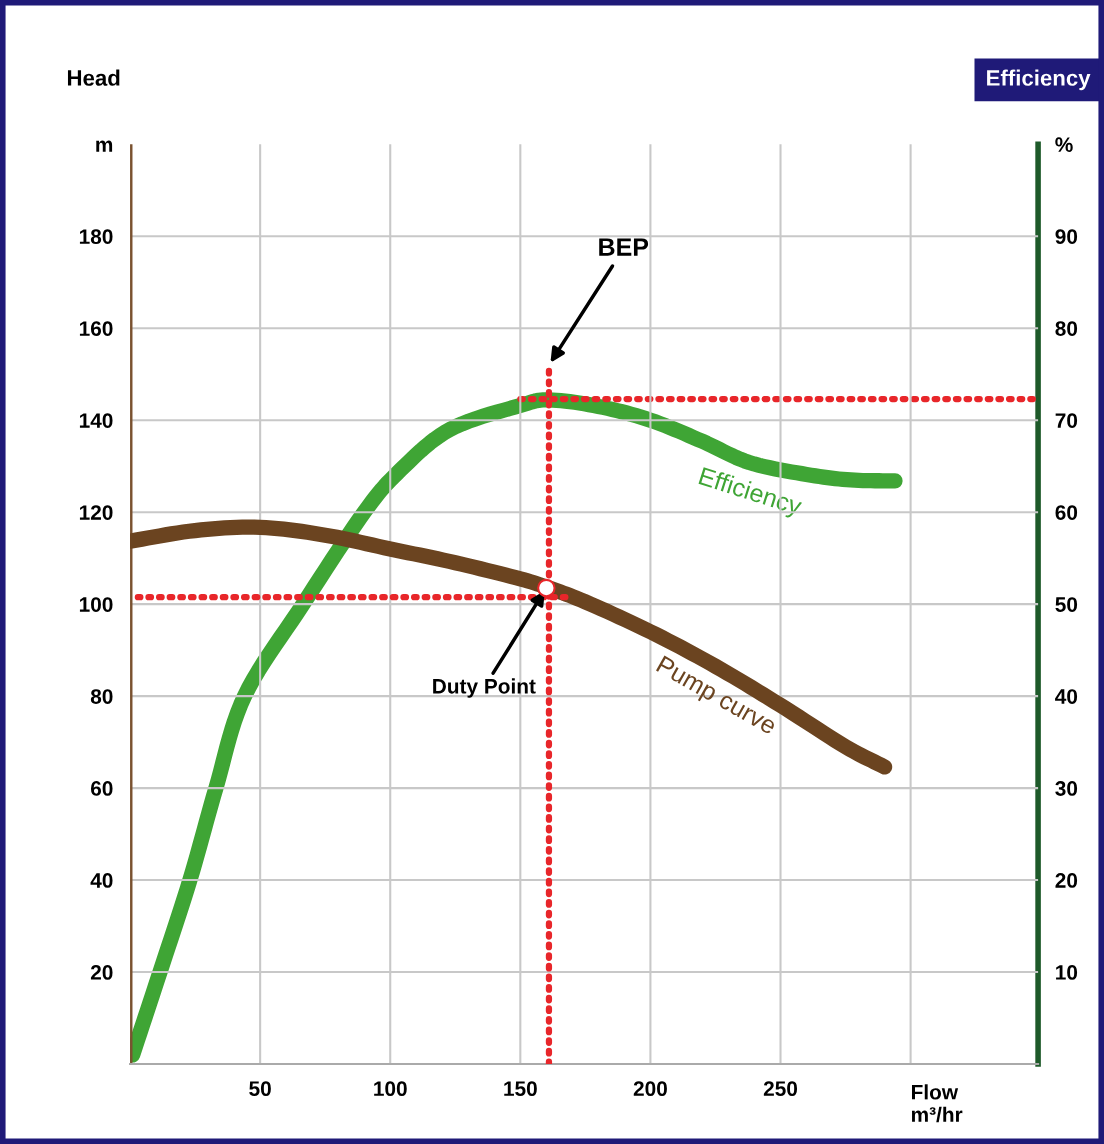 The height and width of the screenshot is (1144, 1104). I want to click on y-tick-label: 140, so click(96, 420).